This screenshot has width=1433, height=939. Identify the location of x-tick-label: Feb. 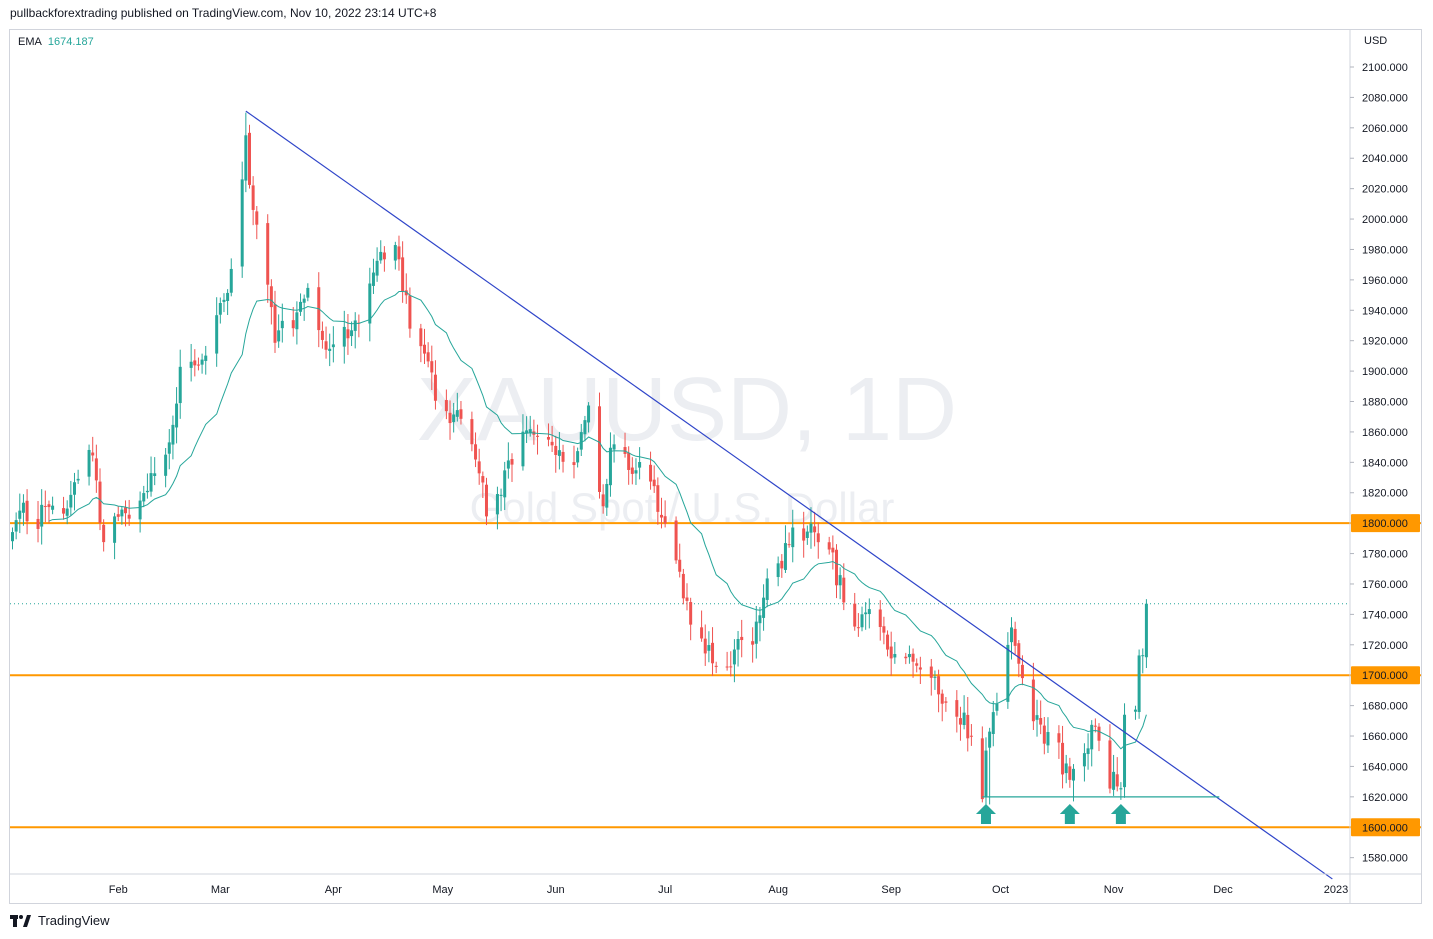
(118, 890).